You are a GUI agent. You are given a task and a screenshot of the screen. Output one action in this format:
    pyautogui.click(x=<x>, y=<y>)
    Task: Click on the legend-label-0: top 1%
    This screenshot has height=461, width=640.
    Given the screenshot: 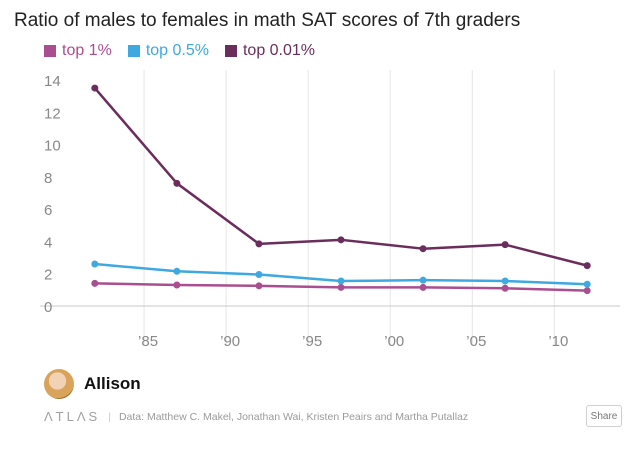 What is the action you would take?
    pyautogui.click(x=87, y=50)
    